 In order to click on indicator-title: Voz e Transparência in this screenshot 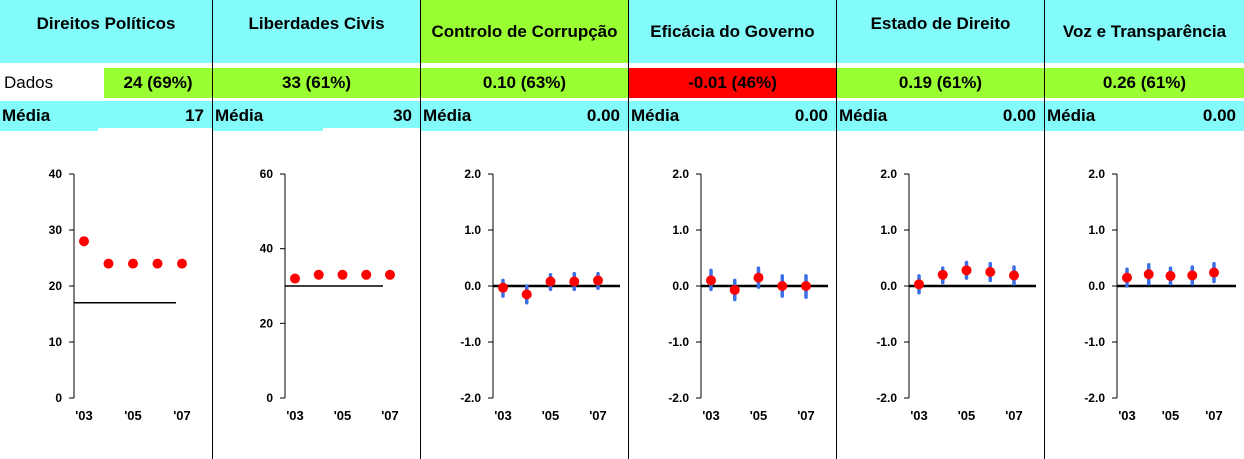, I will do `click(1144, 31)`.